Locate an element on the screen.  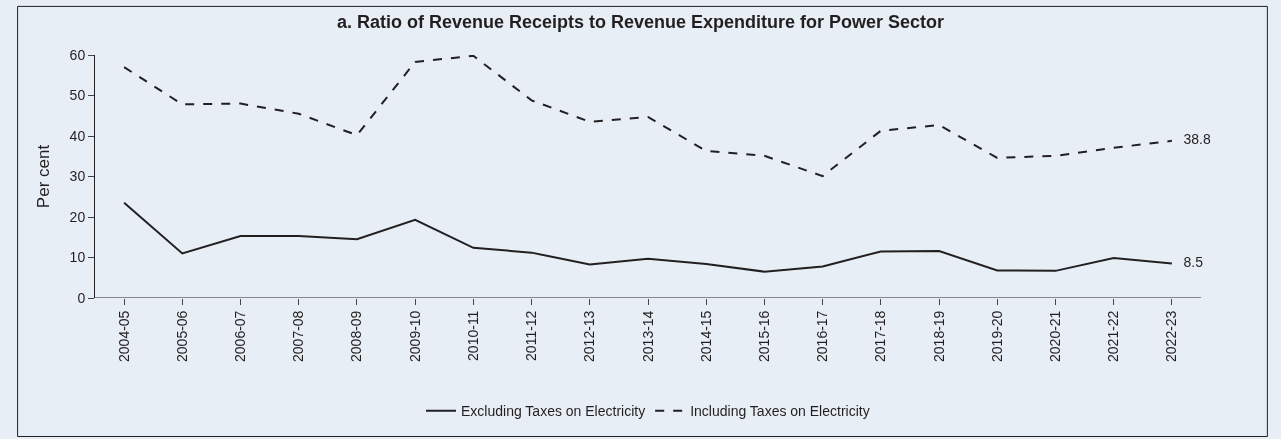
line-series is located at coordinates (648, 237).